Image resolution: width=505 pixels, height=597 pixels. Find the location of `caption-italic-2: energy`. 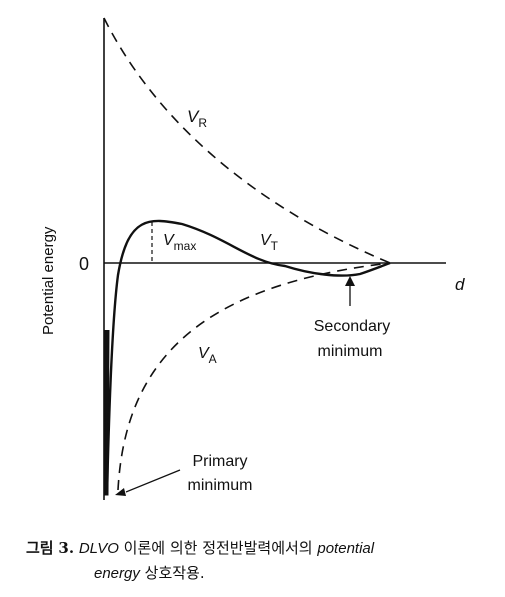

caption-italic-2: energy is located at coordinates (117, 573).